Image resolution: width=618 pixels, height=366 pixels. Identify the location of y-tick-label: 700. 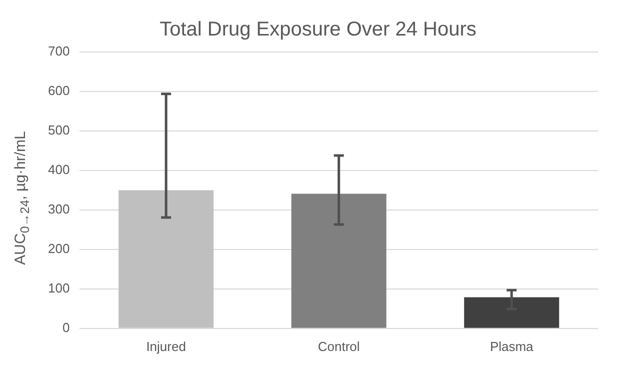
(59, 51).